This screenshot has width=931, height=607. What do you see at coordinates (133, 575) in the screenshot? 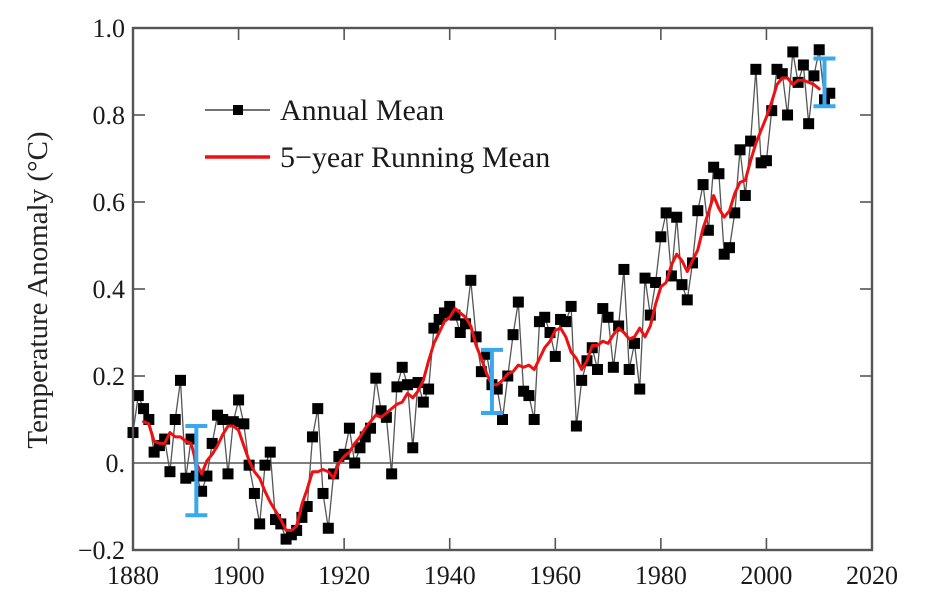
I see `x-tick-label: 1880` at bounding box center [133, 575].